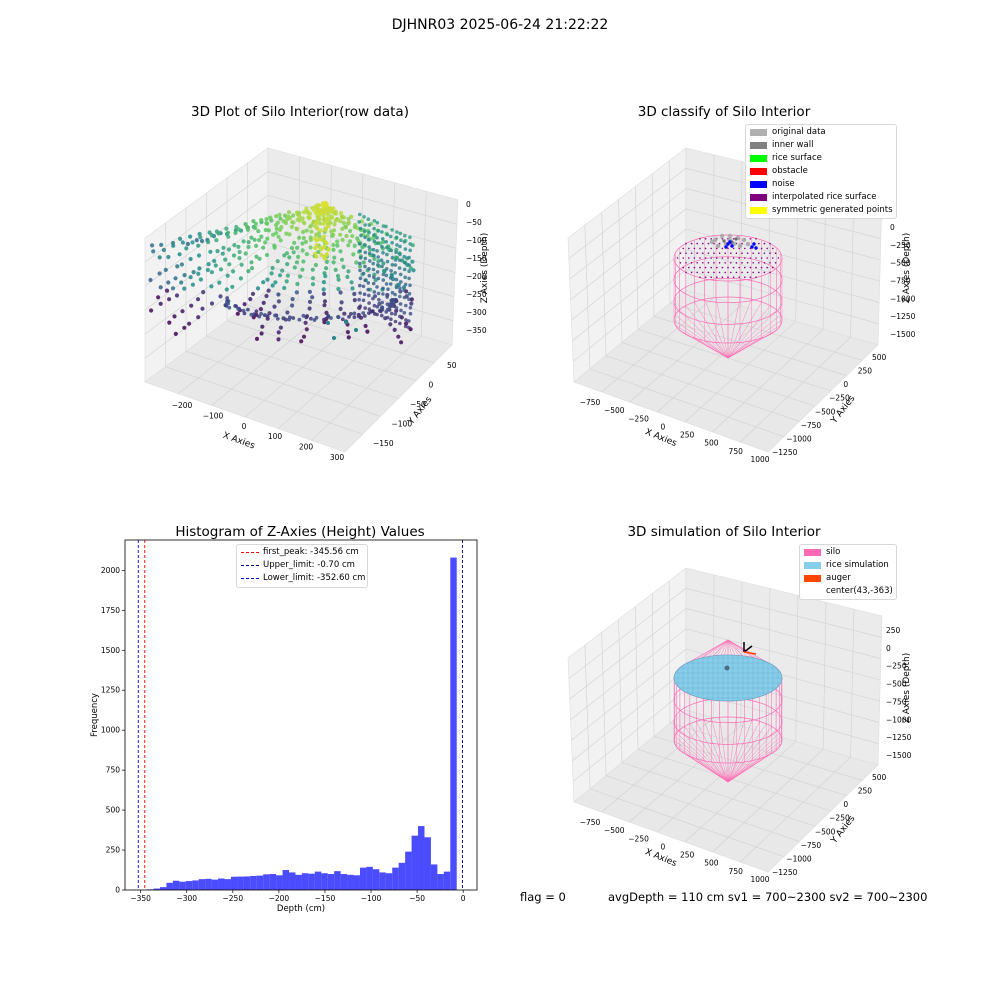  Describe the element at coordinates (785, 452) in the screenshot. I see `y-tick-label: −1250` at that location.